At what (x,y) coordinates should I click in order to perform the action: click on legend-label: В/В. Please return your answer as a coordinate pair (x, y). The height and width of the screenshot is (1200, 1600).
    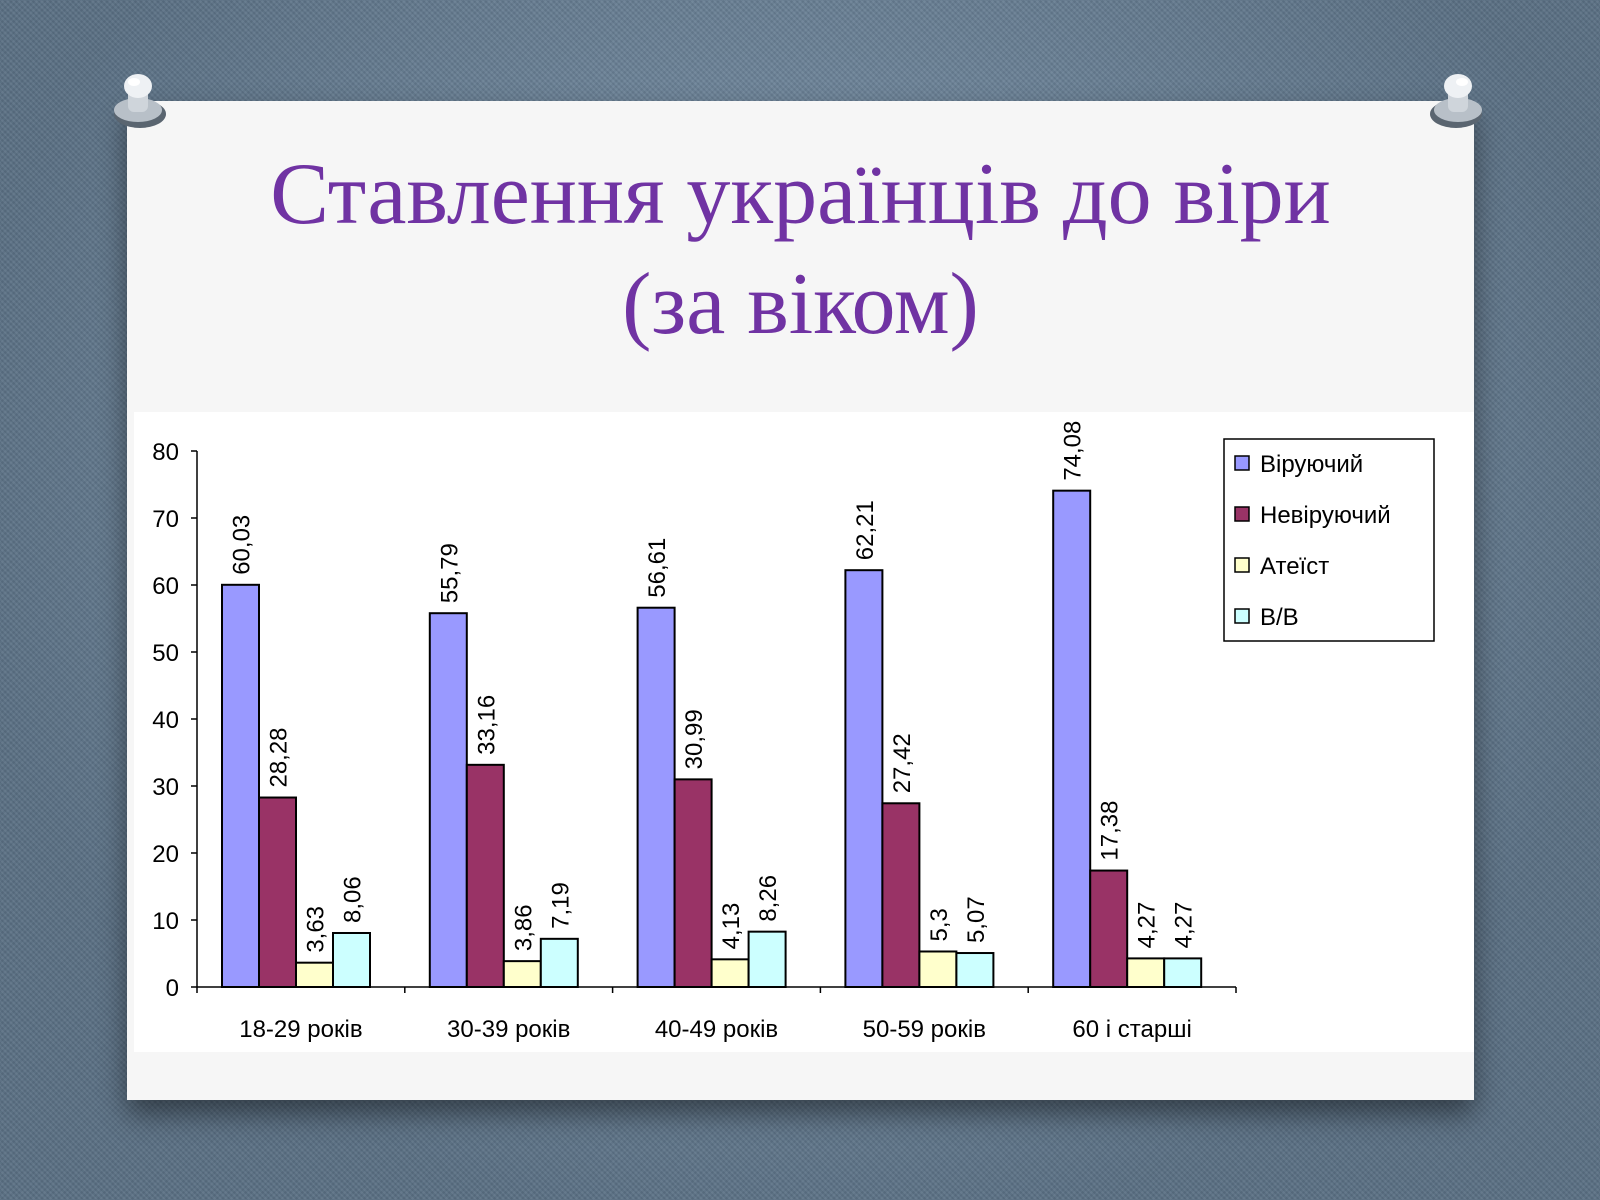
    Looking at the image, I should click on (1279, 617).